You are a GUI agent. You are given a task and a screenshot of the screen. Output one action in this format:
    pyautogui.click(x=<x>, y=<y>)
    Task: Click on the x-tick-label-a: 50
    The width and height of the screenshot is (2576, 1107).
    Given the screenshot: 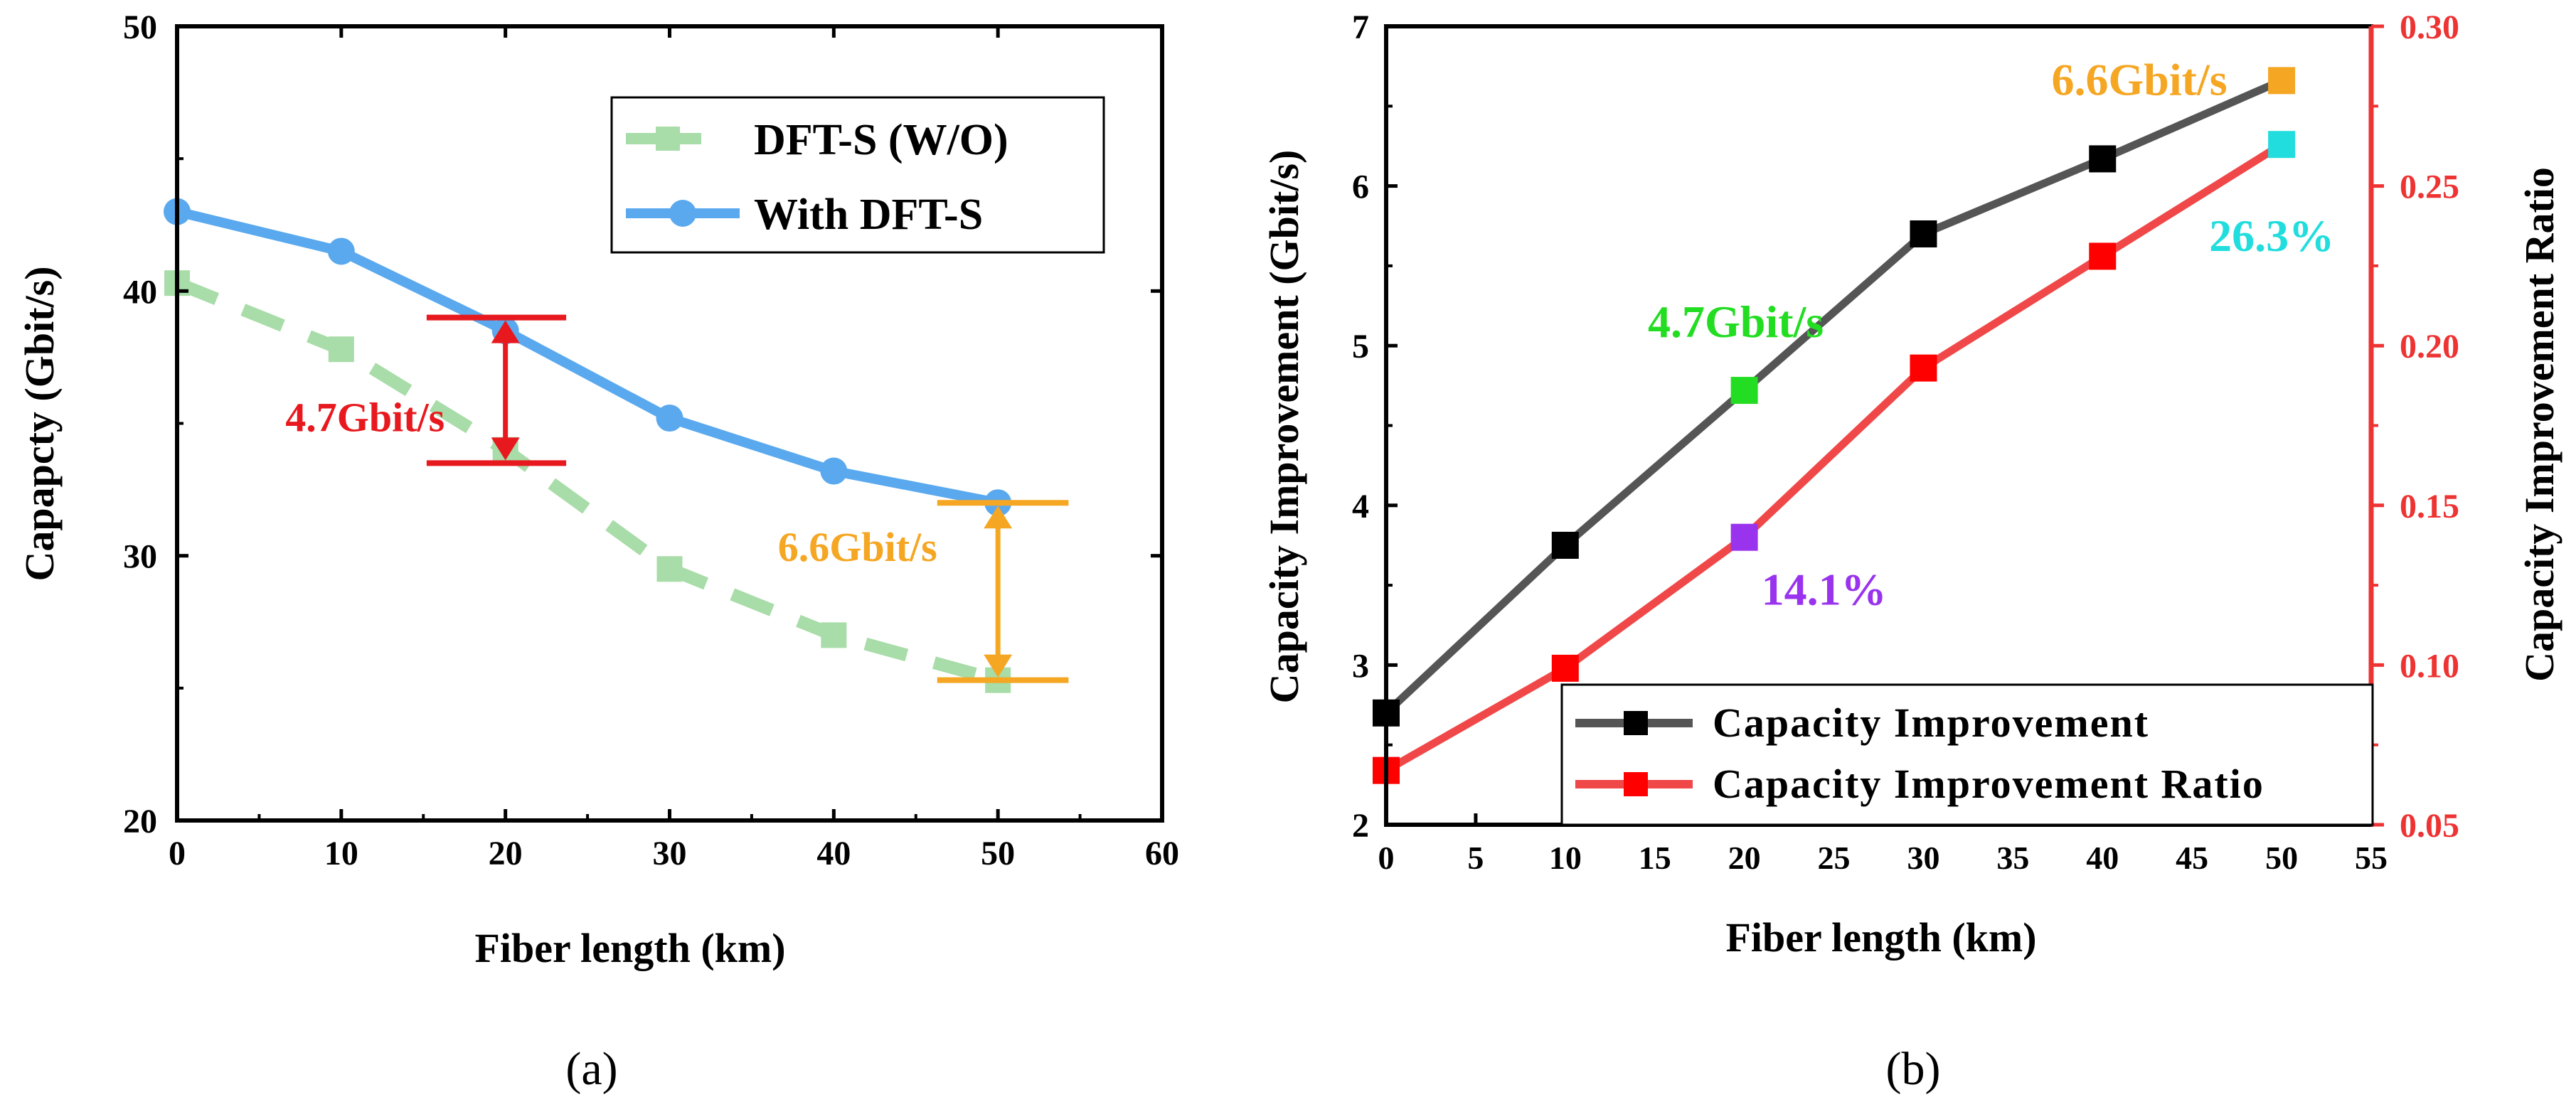 What is the action you would take?
    pyautogui.click(x=998, y=854)
    